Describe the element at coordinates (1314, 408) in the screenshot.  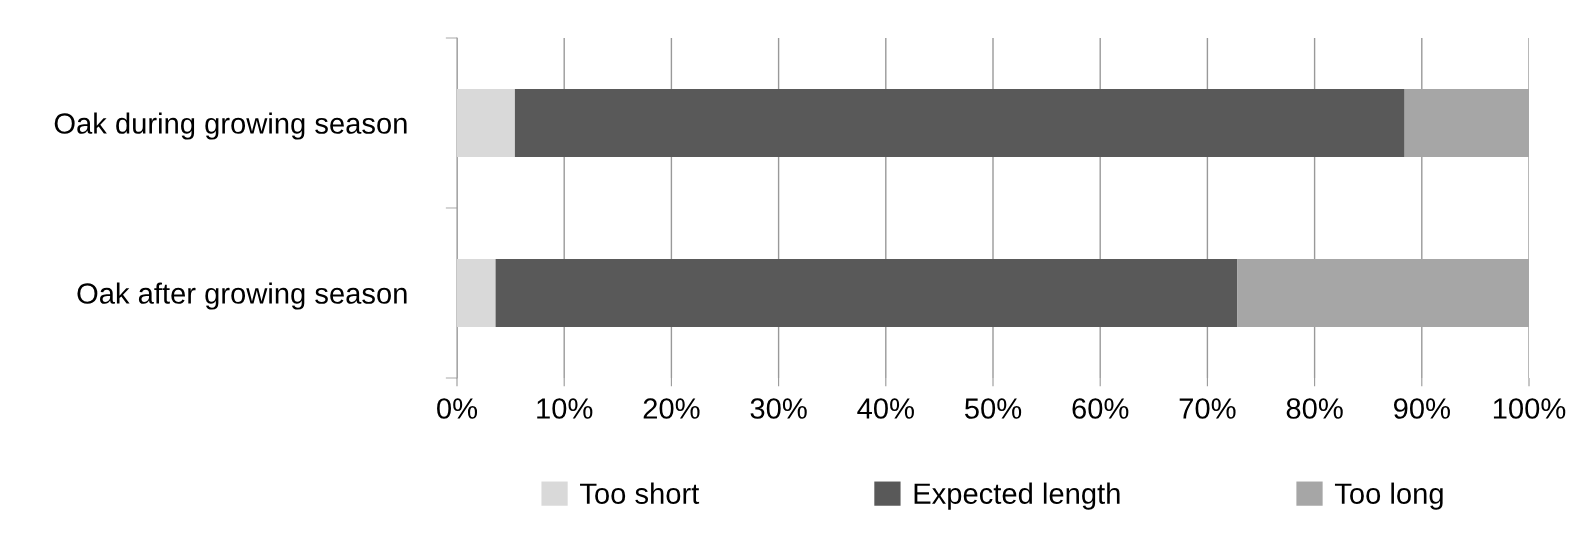
I see `x-tick-label: 80%` at that location.